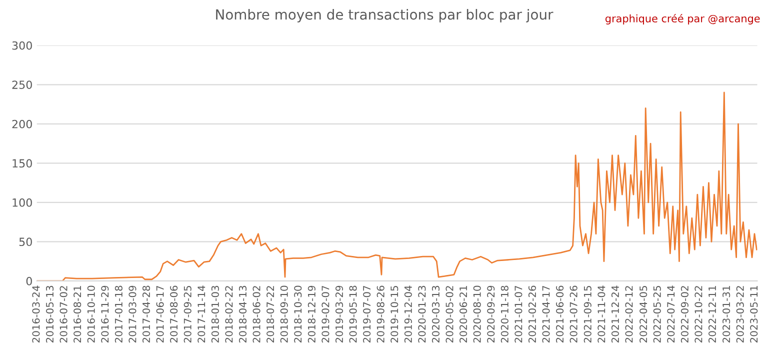 This screenshot has width=768, height=349. Describe the element at coordinates (518, 314) in the screenshot. I see `x-tick-label: 2021-01-07` at that location.